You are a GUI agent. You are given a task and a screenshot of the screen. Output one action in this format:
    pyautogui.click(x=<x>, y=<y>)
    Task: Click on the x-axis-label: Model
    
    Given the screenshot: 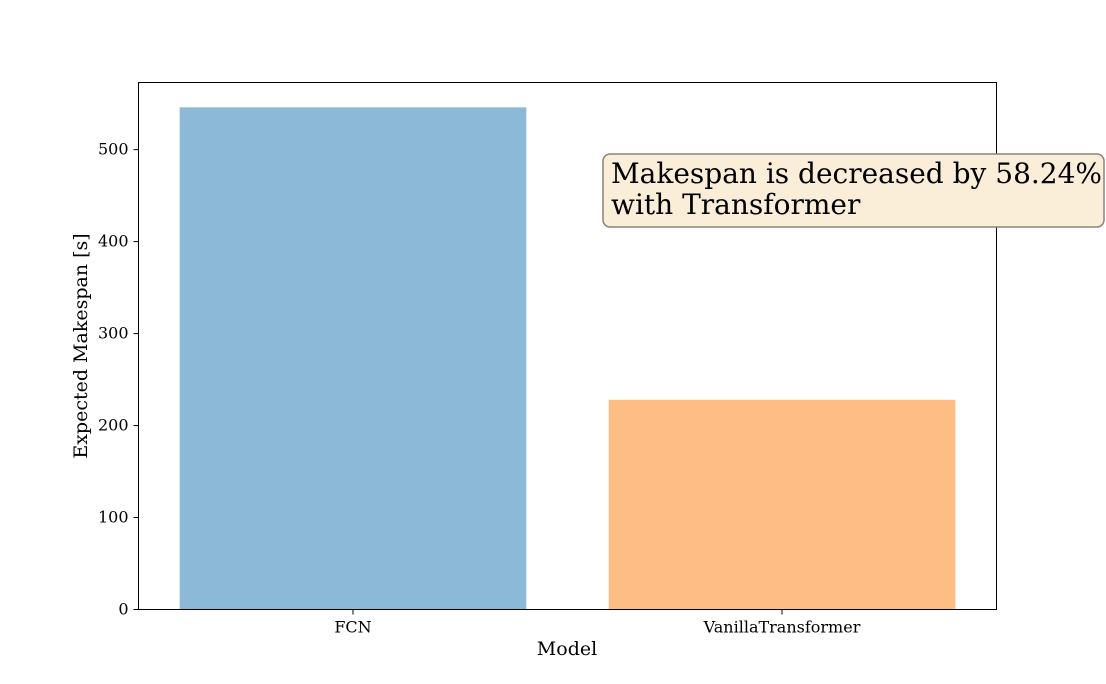 What is the action you would take?
    pyautogui.click(x=567, y=649)
    